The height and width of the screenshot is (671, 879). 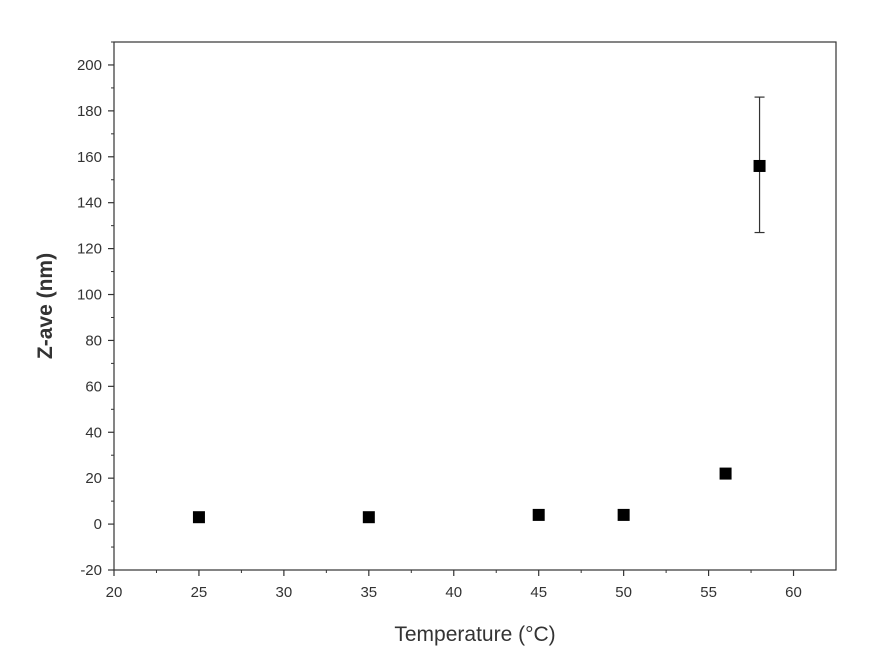 What do you see at coordinates (89, 65) in the screenshot?
I see `y-tick-label: 200` at bounding box center [89, 65].